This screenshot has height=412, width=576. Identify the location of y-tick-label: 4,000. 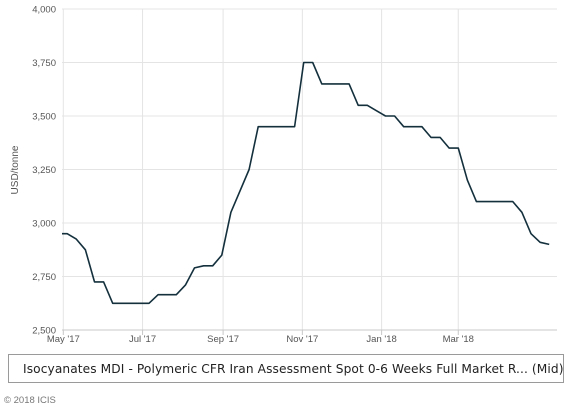
(44, 10).